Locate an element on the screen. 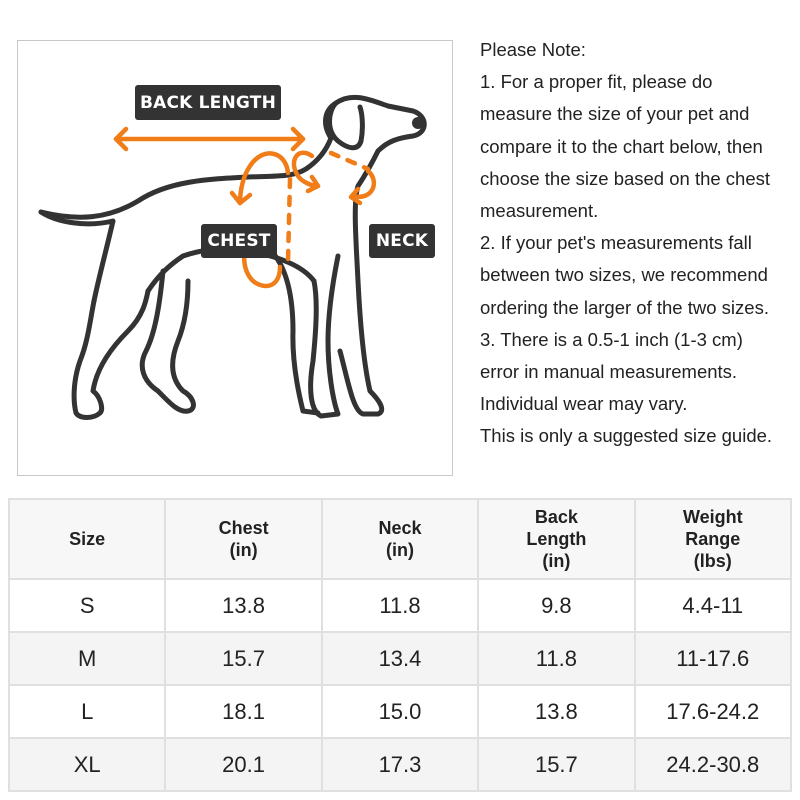 Image resolution: width=800 pixels, height=800 pixels. note-line: error in manual measurements. is located at coordinates (609, 372).